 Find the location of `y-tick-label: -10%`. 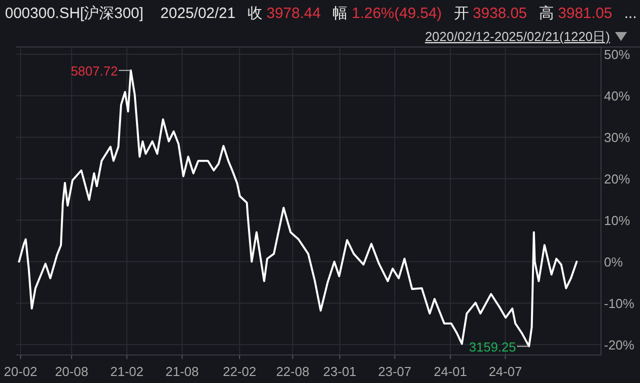

y-tick-label: -10% is located at coordinates (619, 304).